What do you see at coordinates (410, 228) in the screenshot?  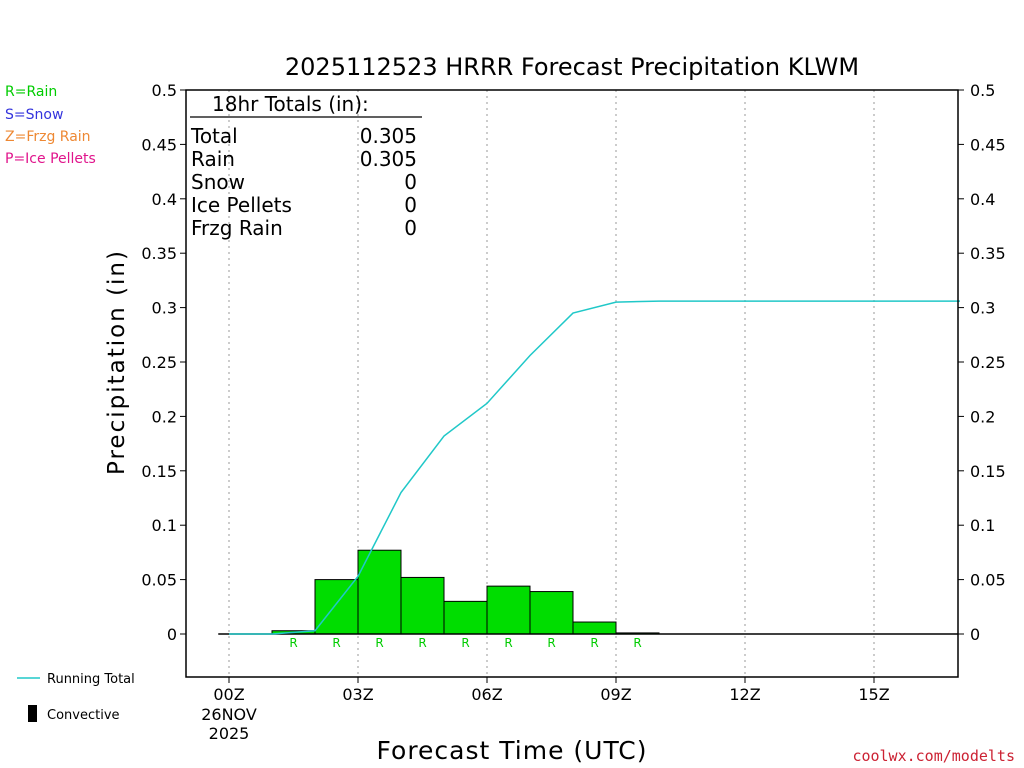 I see `totals-value-frzg-rain: 0` at bounding box center [410, 228].